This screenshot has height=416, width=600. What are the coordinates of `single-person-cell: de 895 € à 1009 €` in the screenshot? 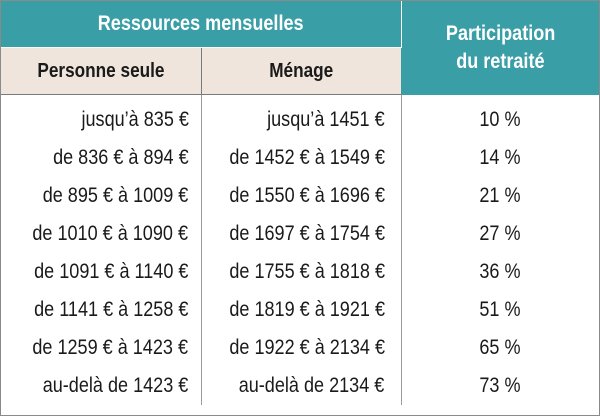 It's located at (101, 196).